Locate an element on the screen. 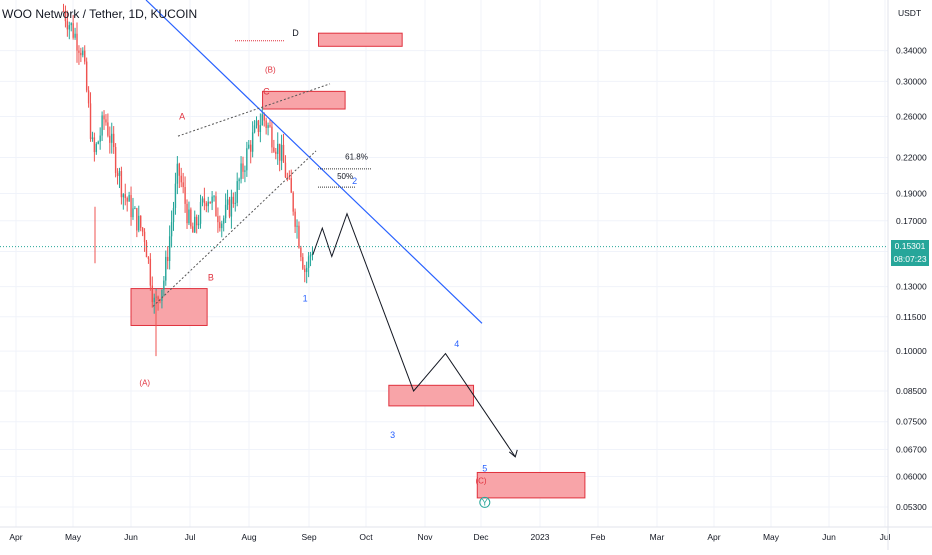 The height and width of the screenshot is (555, 932). x-tick-label: Aug is located at coordinates (248, 537).